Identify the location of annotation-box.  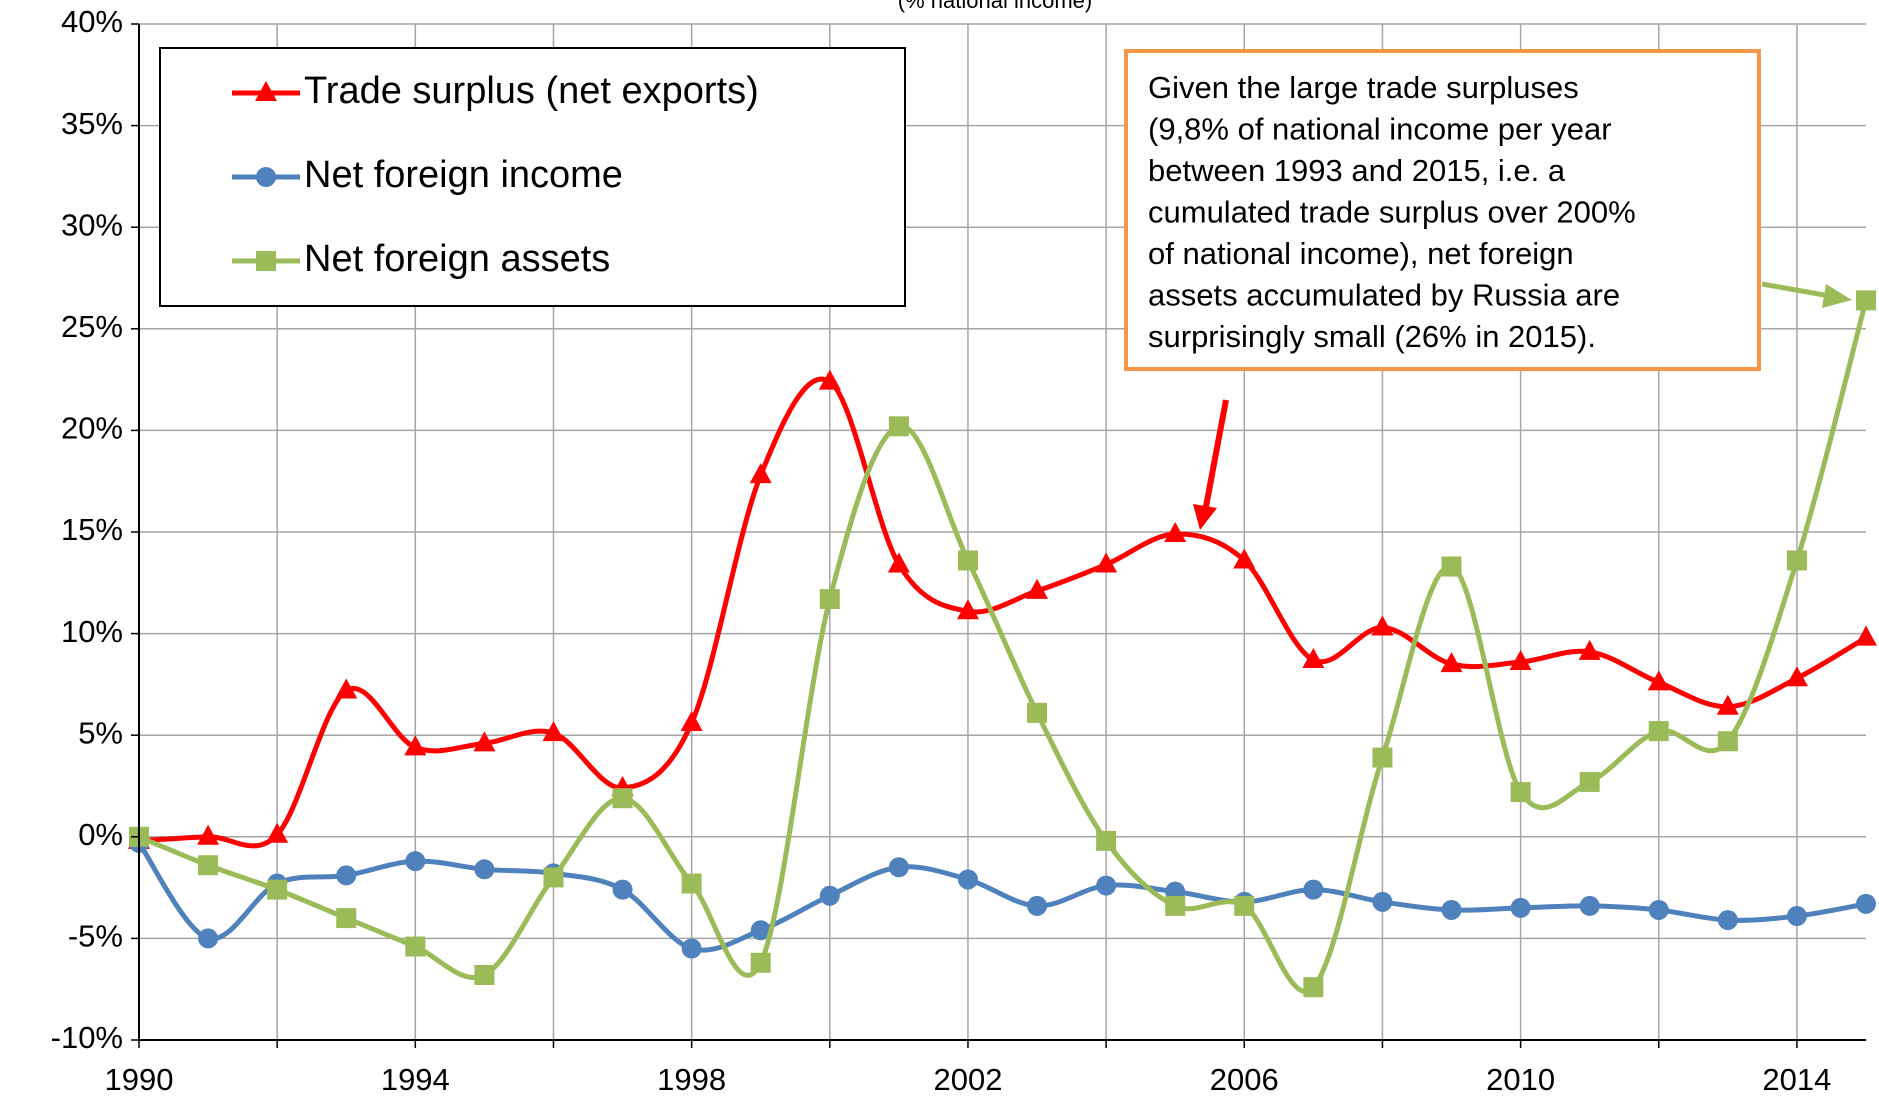
(1442, 210).